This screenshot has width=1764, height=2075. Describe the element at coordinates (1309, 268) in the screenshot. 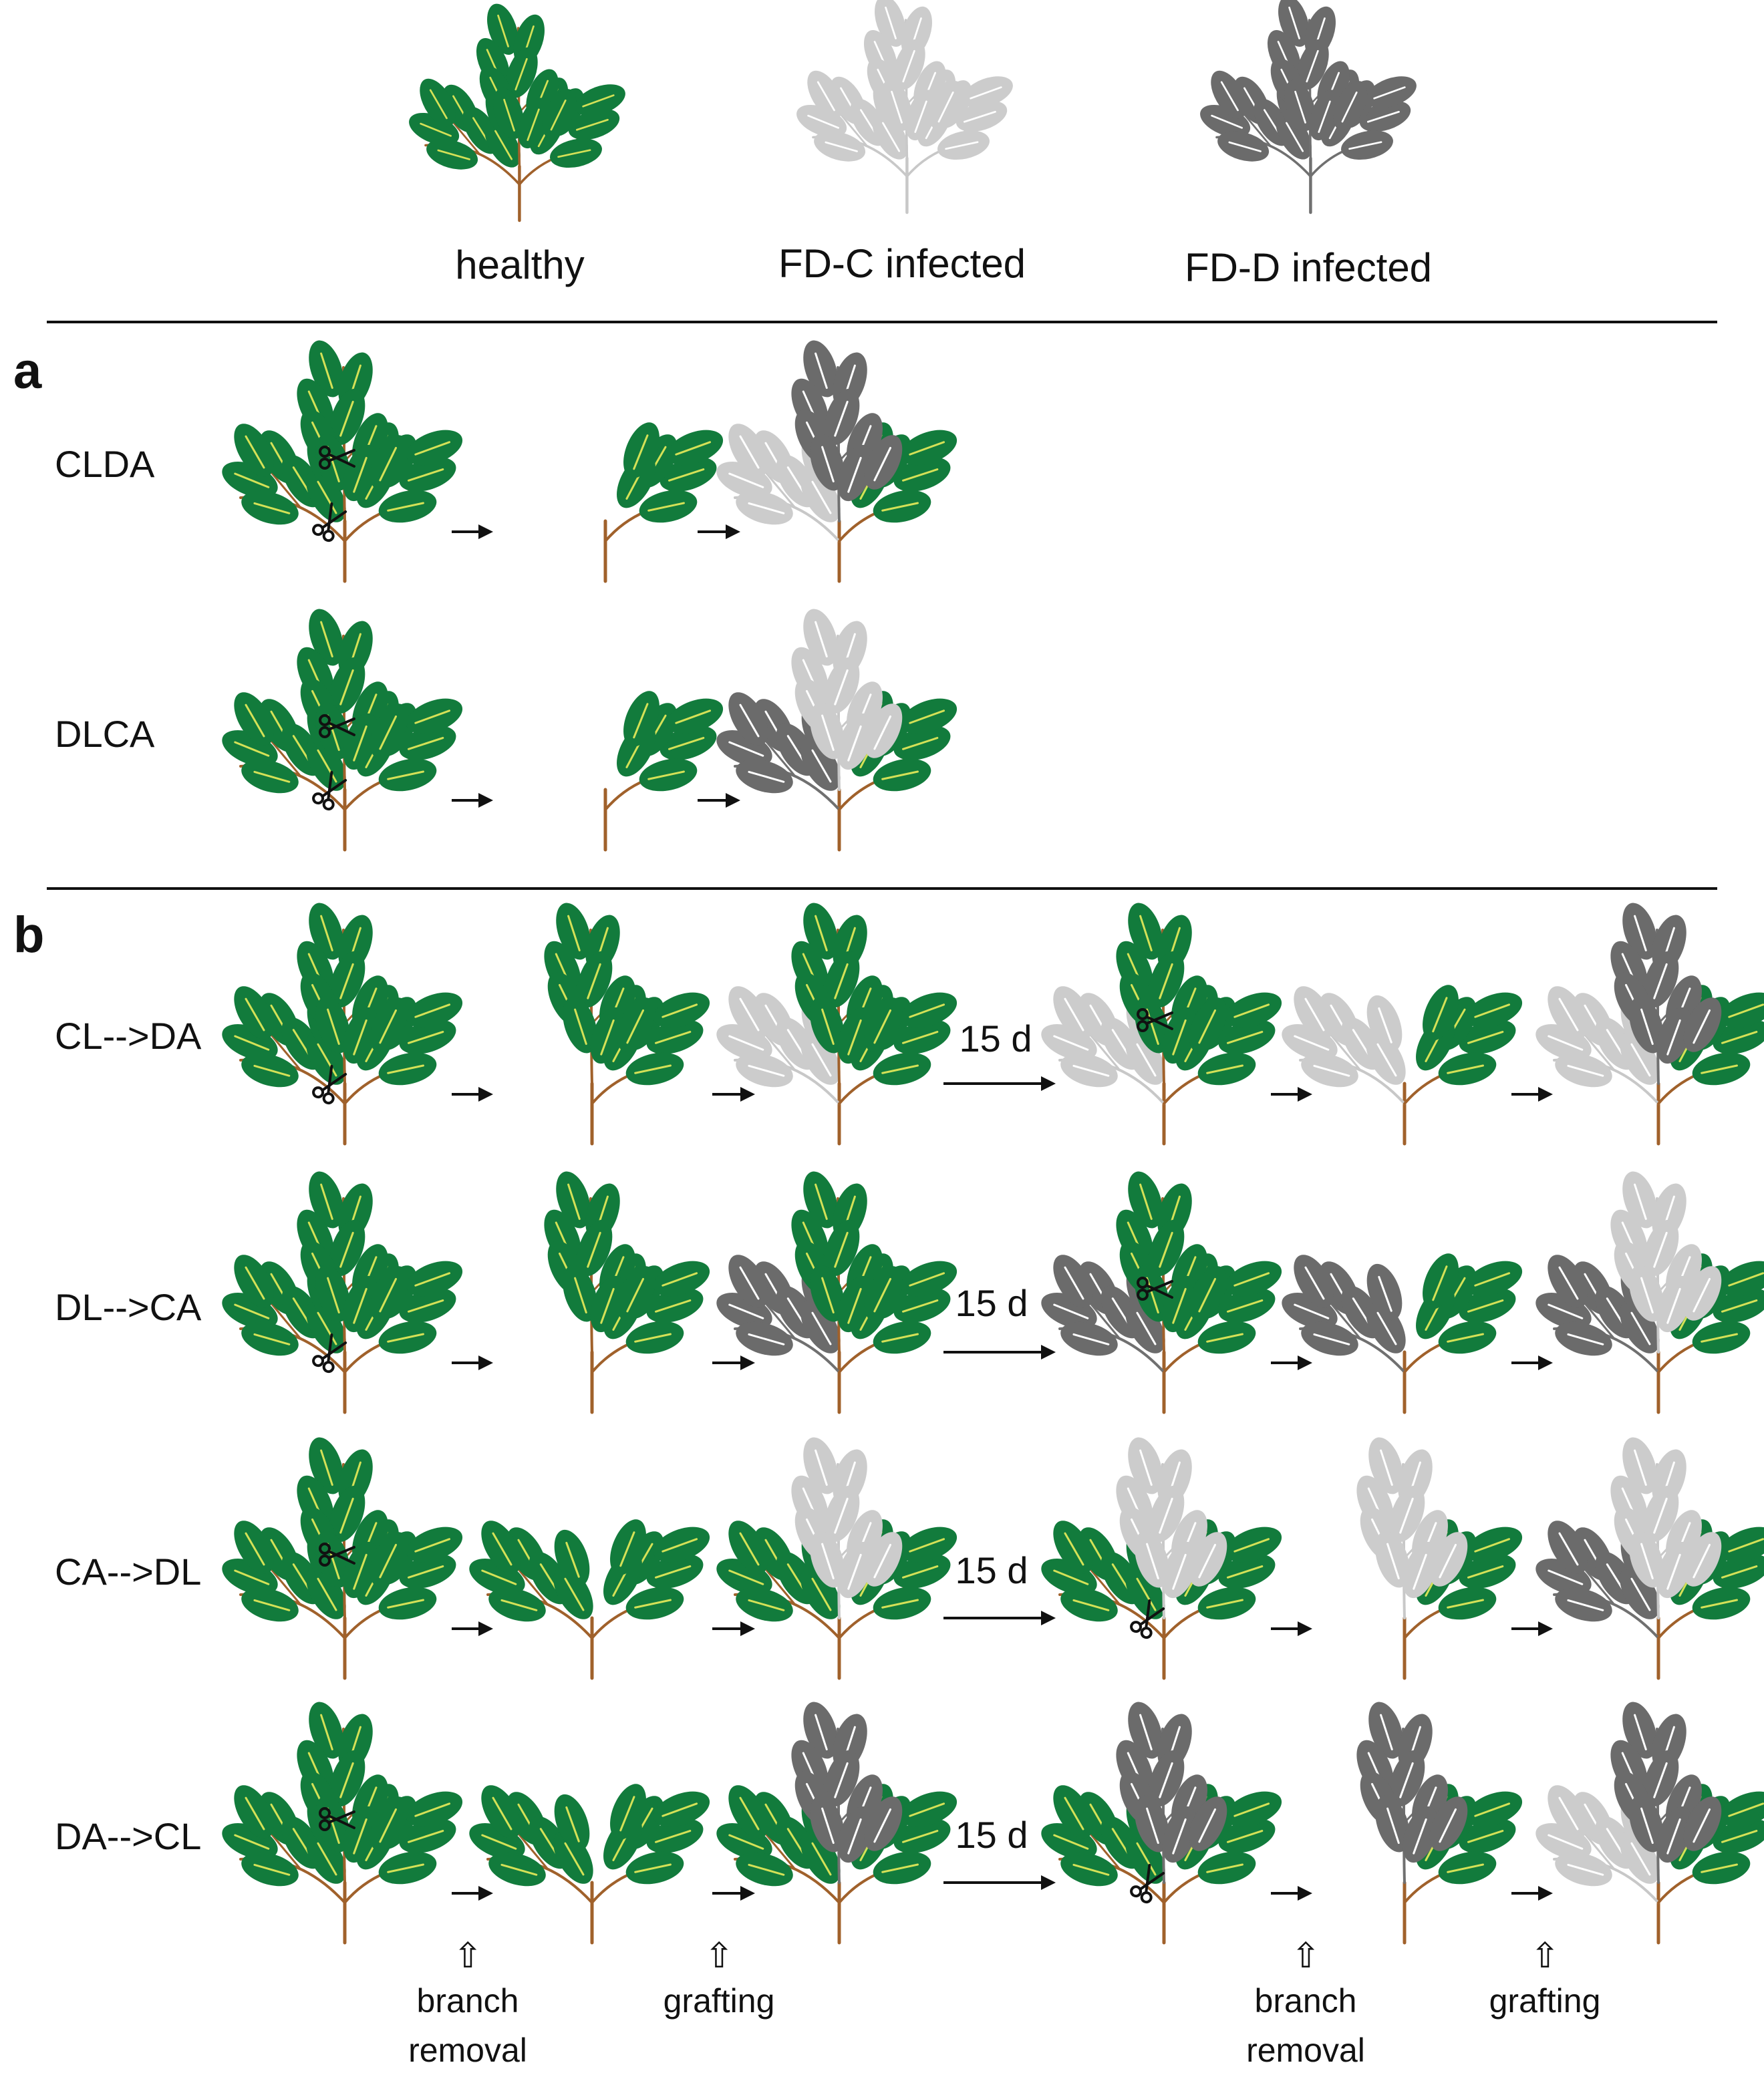

I see `legend-fd-d-label: FD-D infected` at that location.